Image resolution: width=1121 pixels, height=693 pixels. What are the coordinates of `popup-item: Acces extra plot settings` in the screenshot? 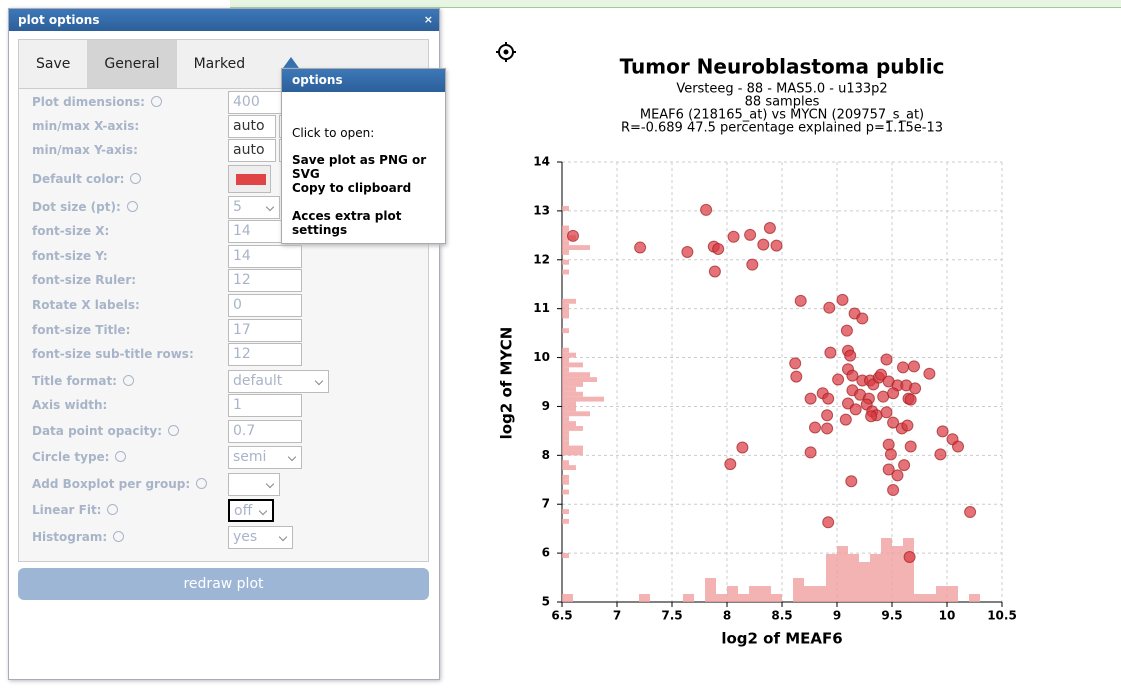 It's located at (347, 223).